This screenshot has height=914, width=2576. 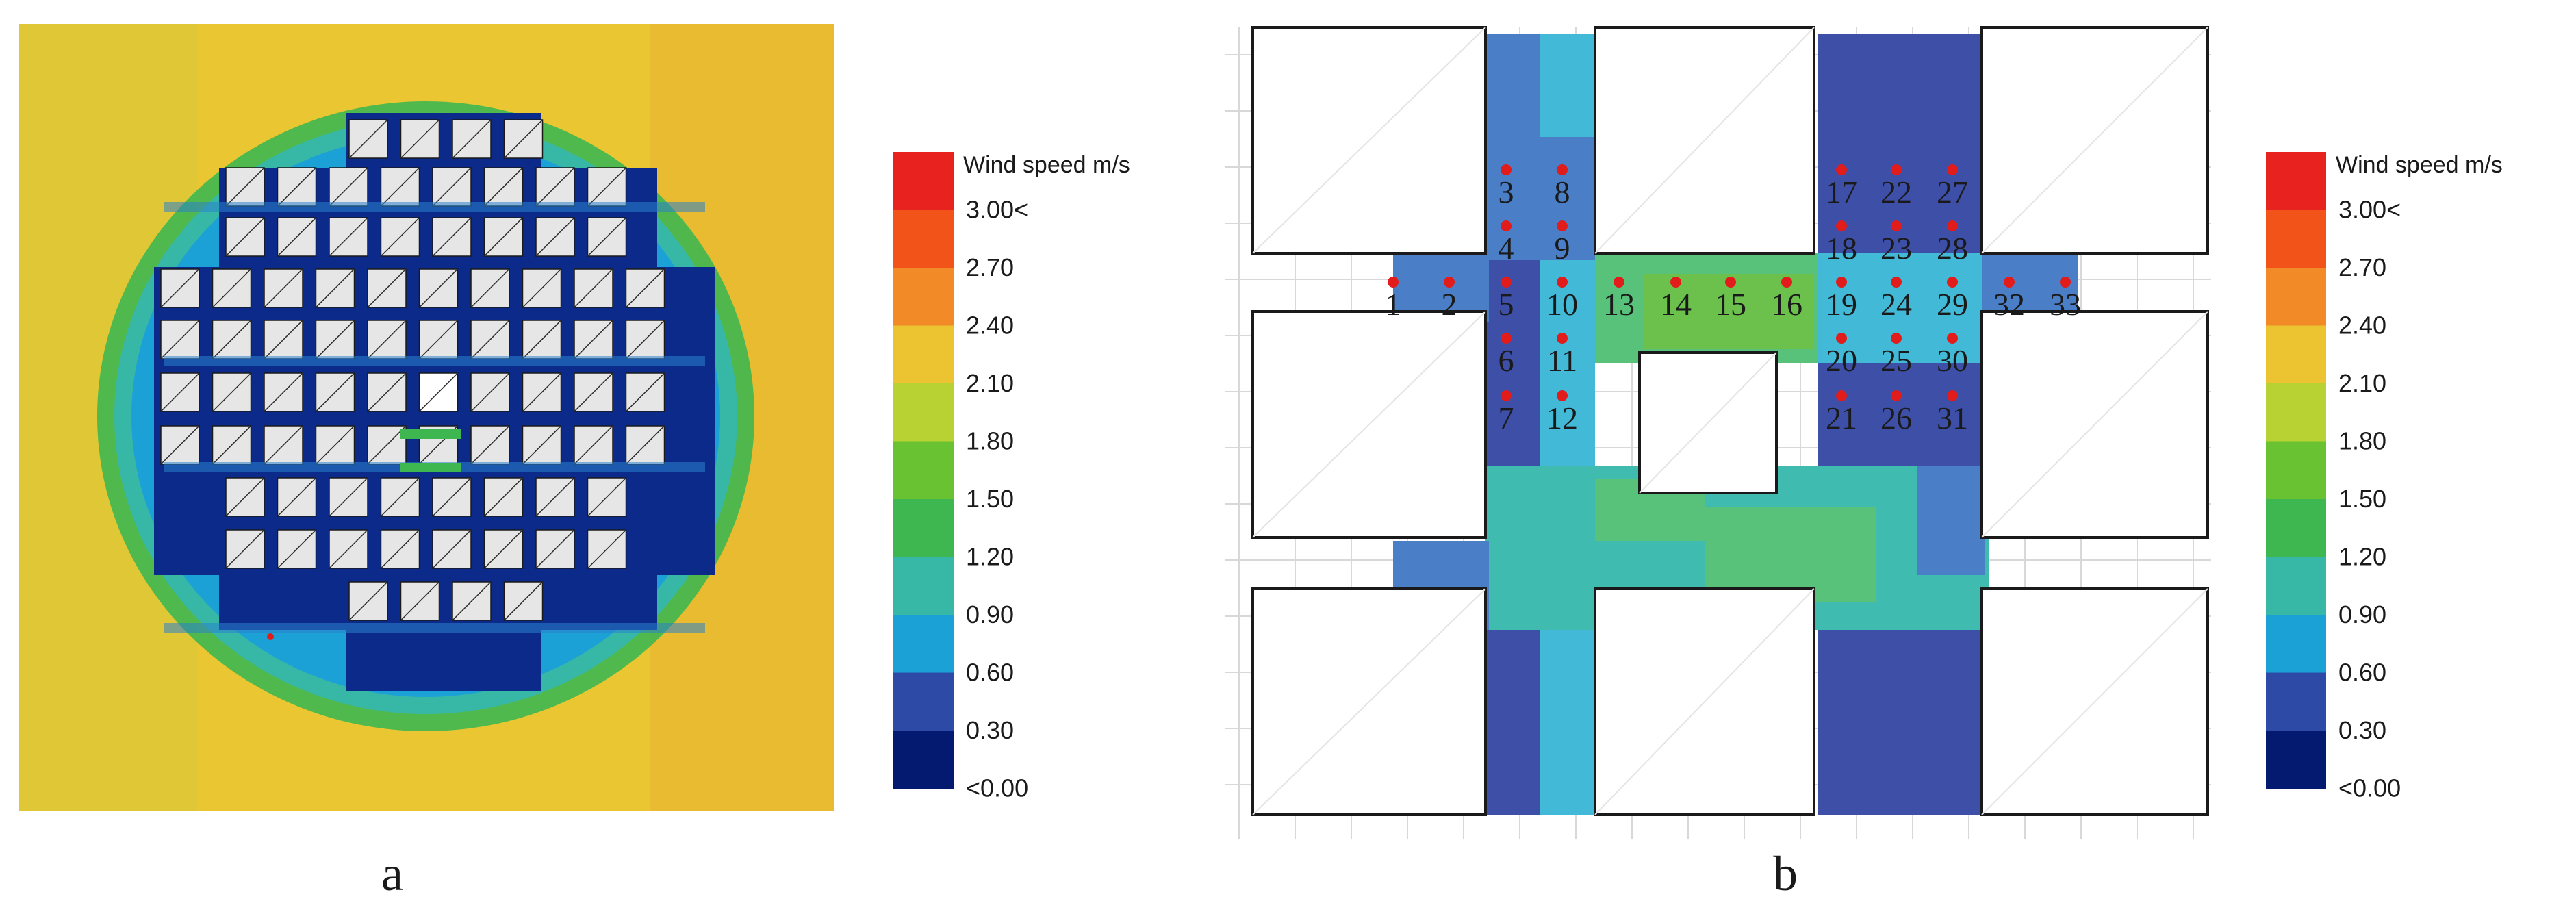 I want to click on panel-a-building-grid, so click(x=433, y=376).